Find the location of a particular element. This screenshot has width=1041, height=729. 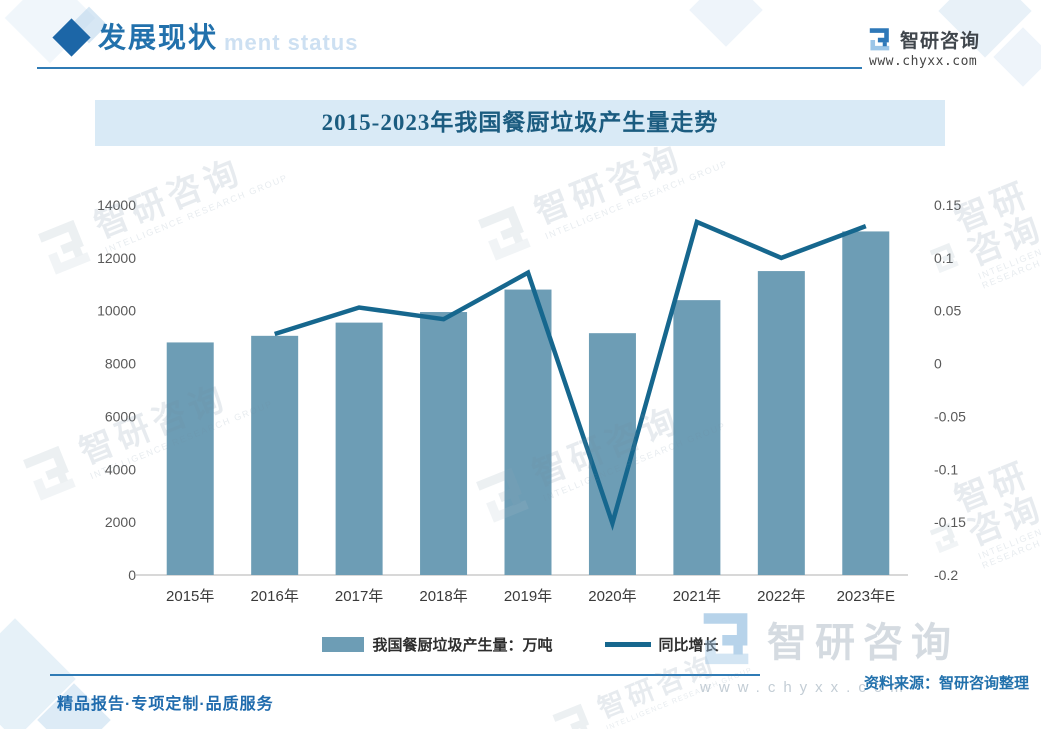

svg-text: 8000 is located at coordinates (120, 364).